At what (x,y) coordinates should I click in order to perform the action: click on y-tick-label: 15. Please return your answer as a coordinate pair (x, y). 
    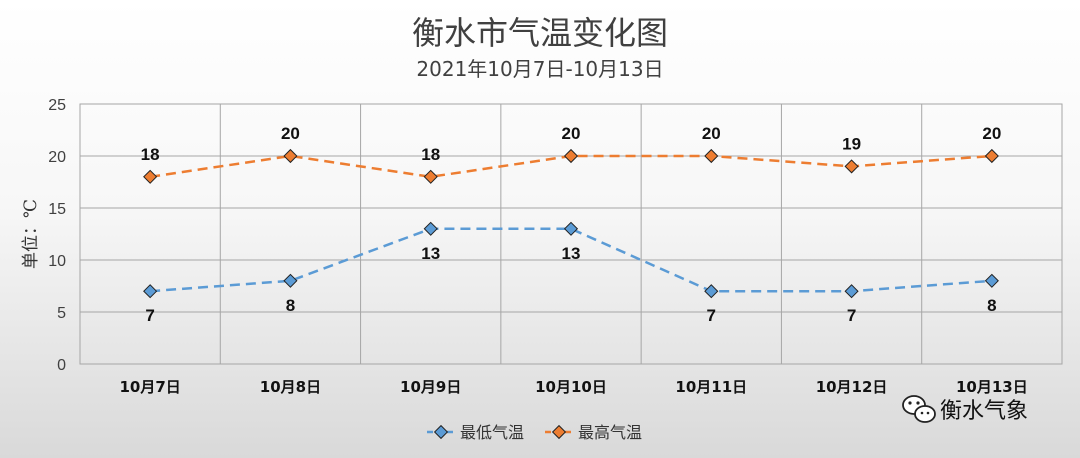
    Looking at the image, I should click on (57, 209).